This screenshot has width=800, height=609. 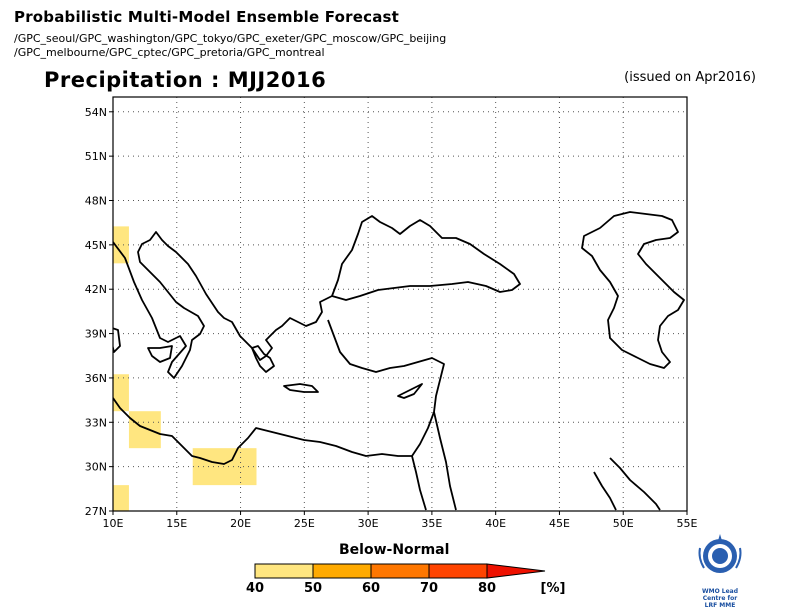 What do you see at coordinates (690, 77) in the screenshot?
I see `issued-date: (issued on Apr2016)` at bounding box center [690, 77].